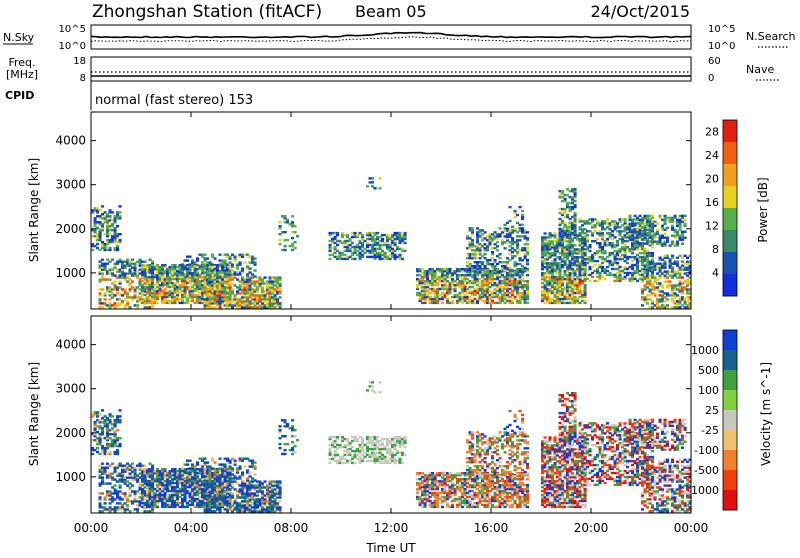 The height and width of the screenshot is (558, 800). What do you see at coordinates (19, 37) in the screenshot?
I see `nsky-label: N.Sky` at bounding box center [19, 37].